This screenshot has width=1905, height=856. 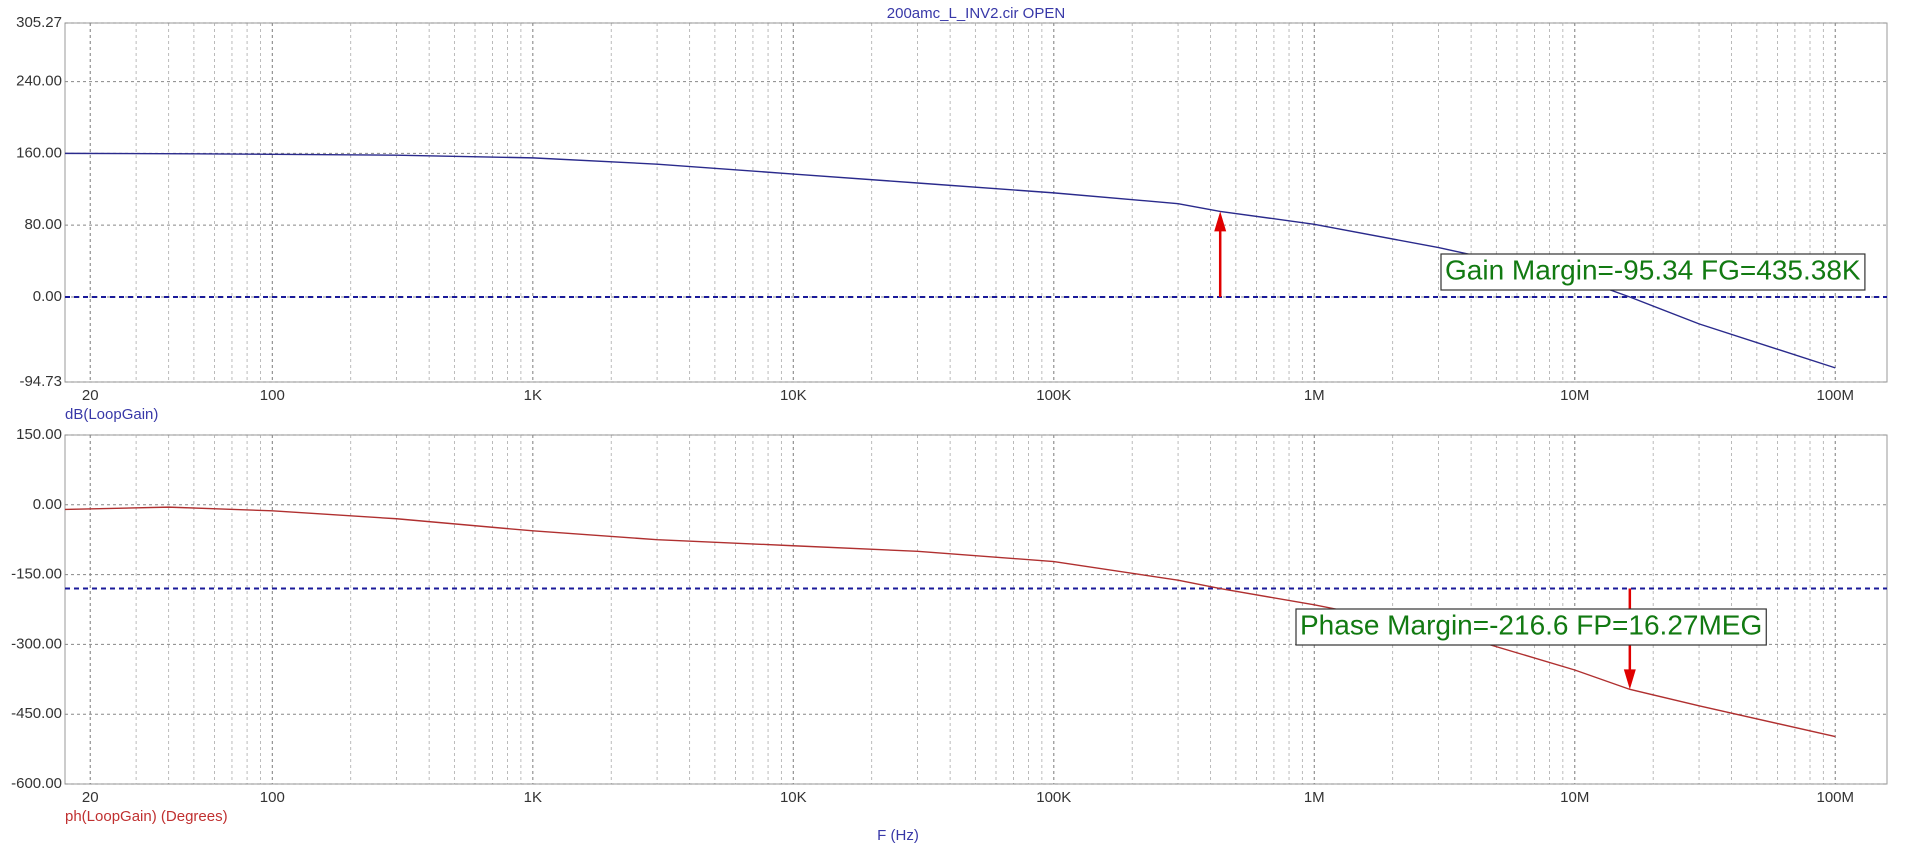 What do you see at coordinates (40, 381) in the screenshot?
I see `y-tick-label: -94.73` at bounding box center [40, 381].